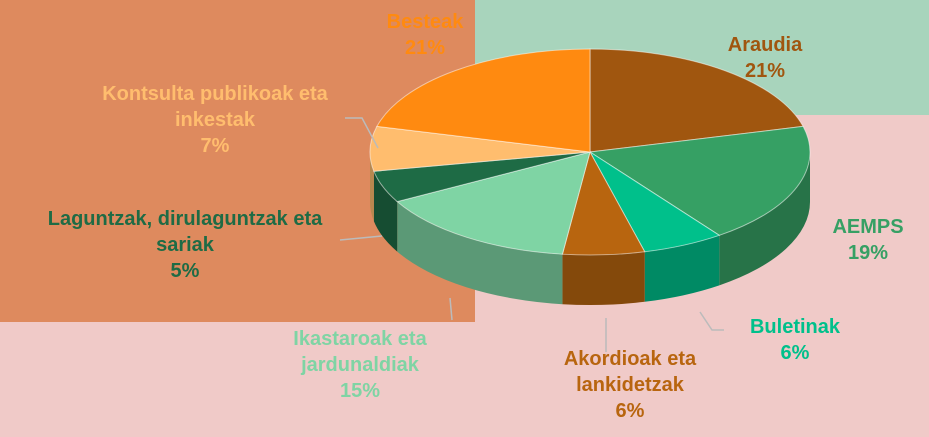 The height and width of the screenshot is (437, 929). Describe the element at coordinates (185, 271) in the screenshot. I see `value-label: 5%` at that location.